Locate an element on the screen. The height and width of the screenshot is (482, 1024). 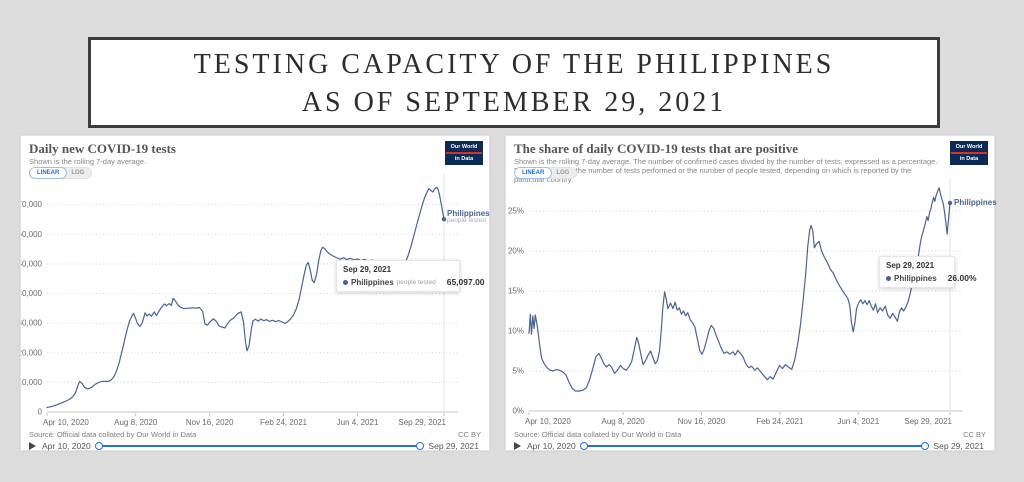
y-axis-tick-label: 20,000 is located at coordinates (32, 352).